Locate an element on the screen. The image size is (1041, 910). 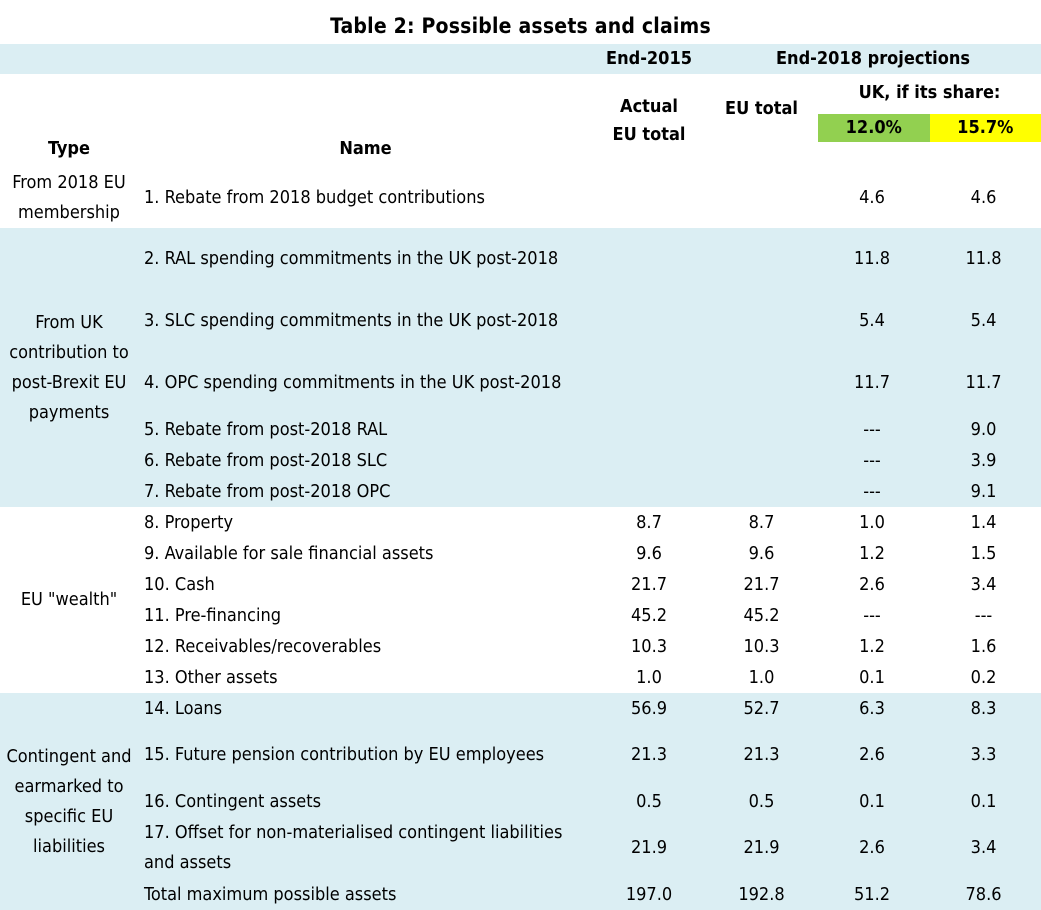
row-name: 16. Contingent assets is located at coordinates (365, 801).